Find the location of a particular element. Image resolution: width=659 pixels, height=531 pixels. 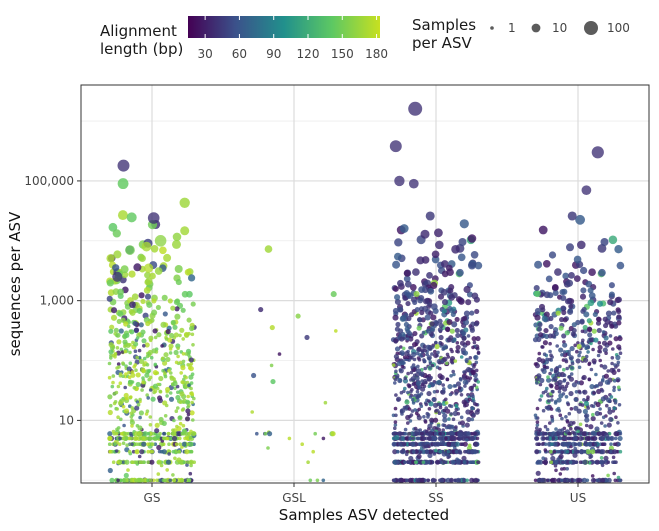

size-legend-label: 10 is located at coordinates (559, 28).